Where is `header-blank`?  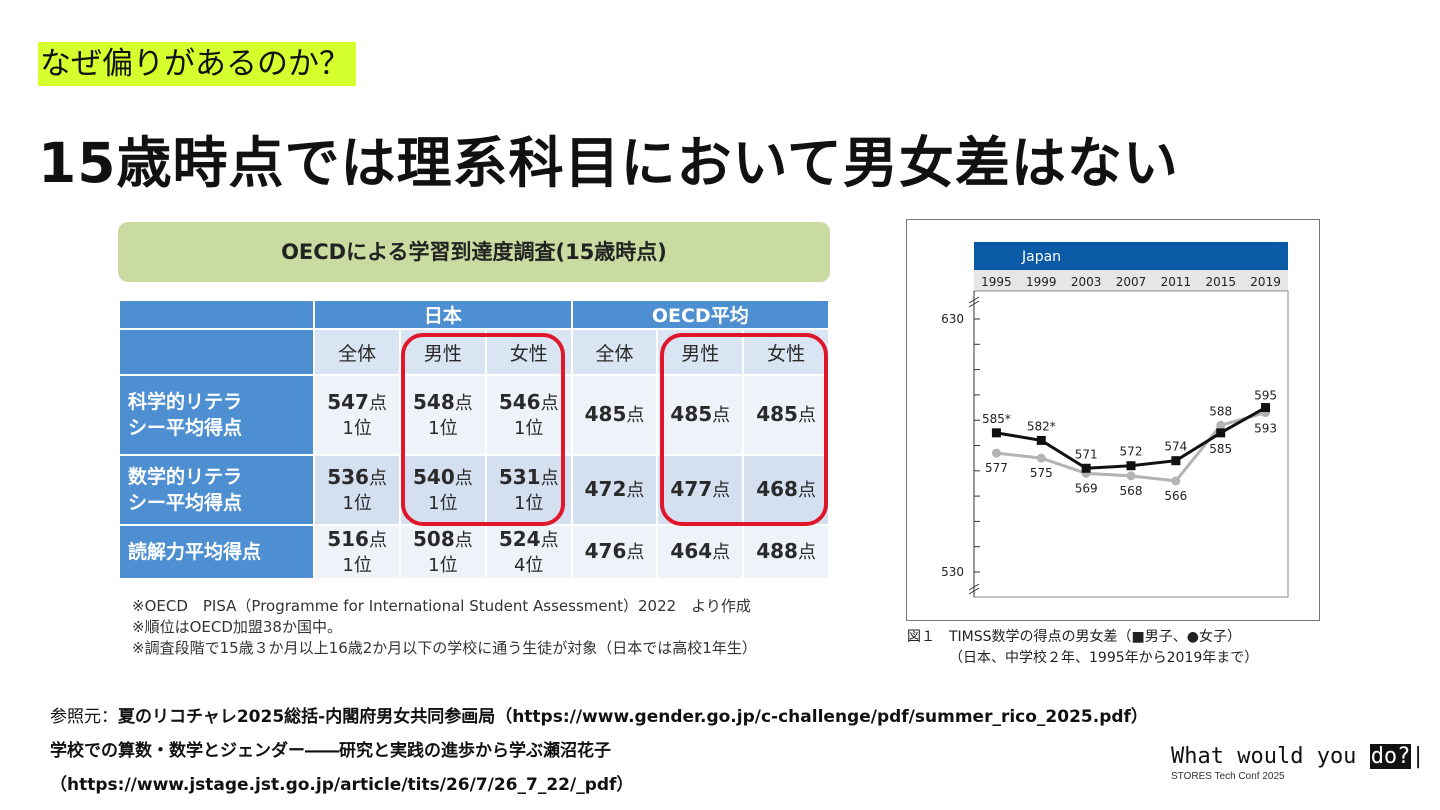
header-blank is located at coordinates (216, 314).